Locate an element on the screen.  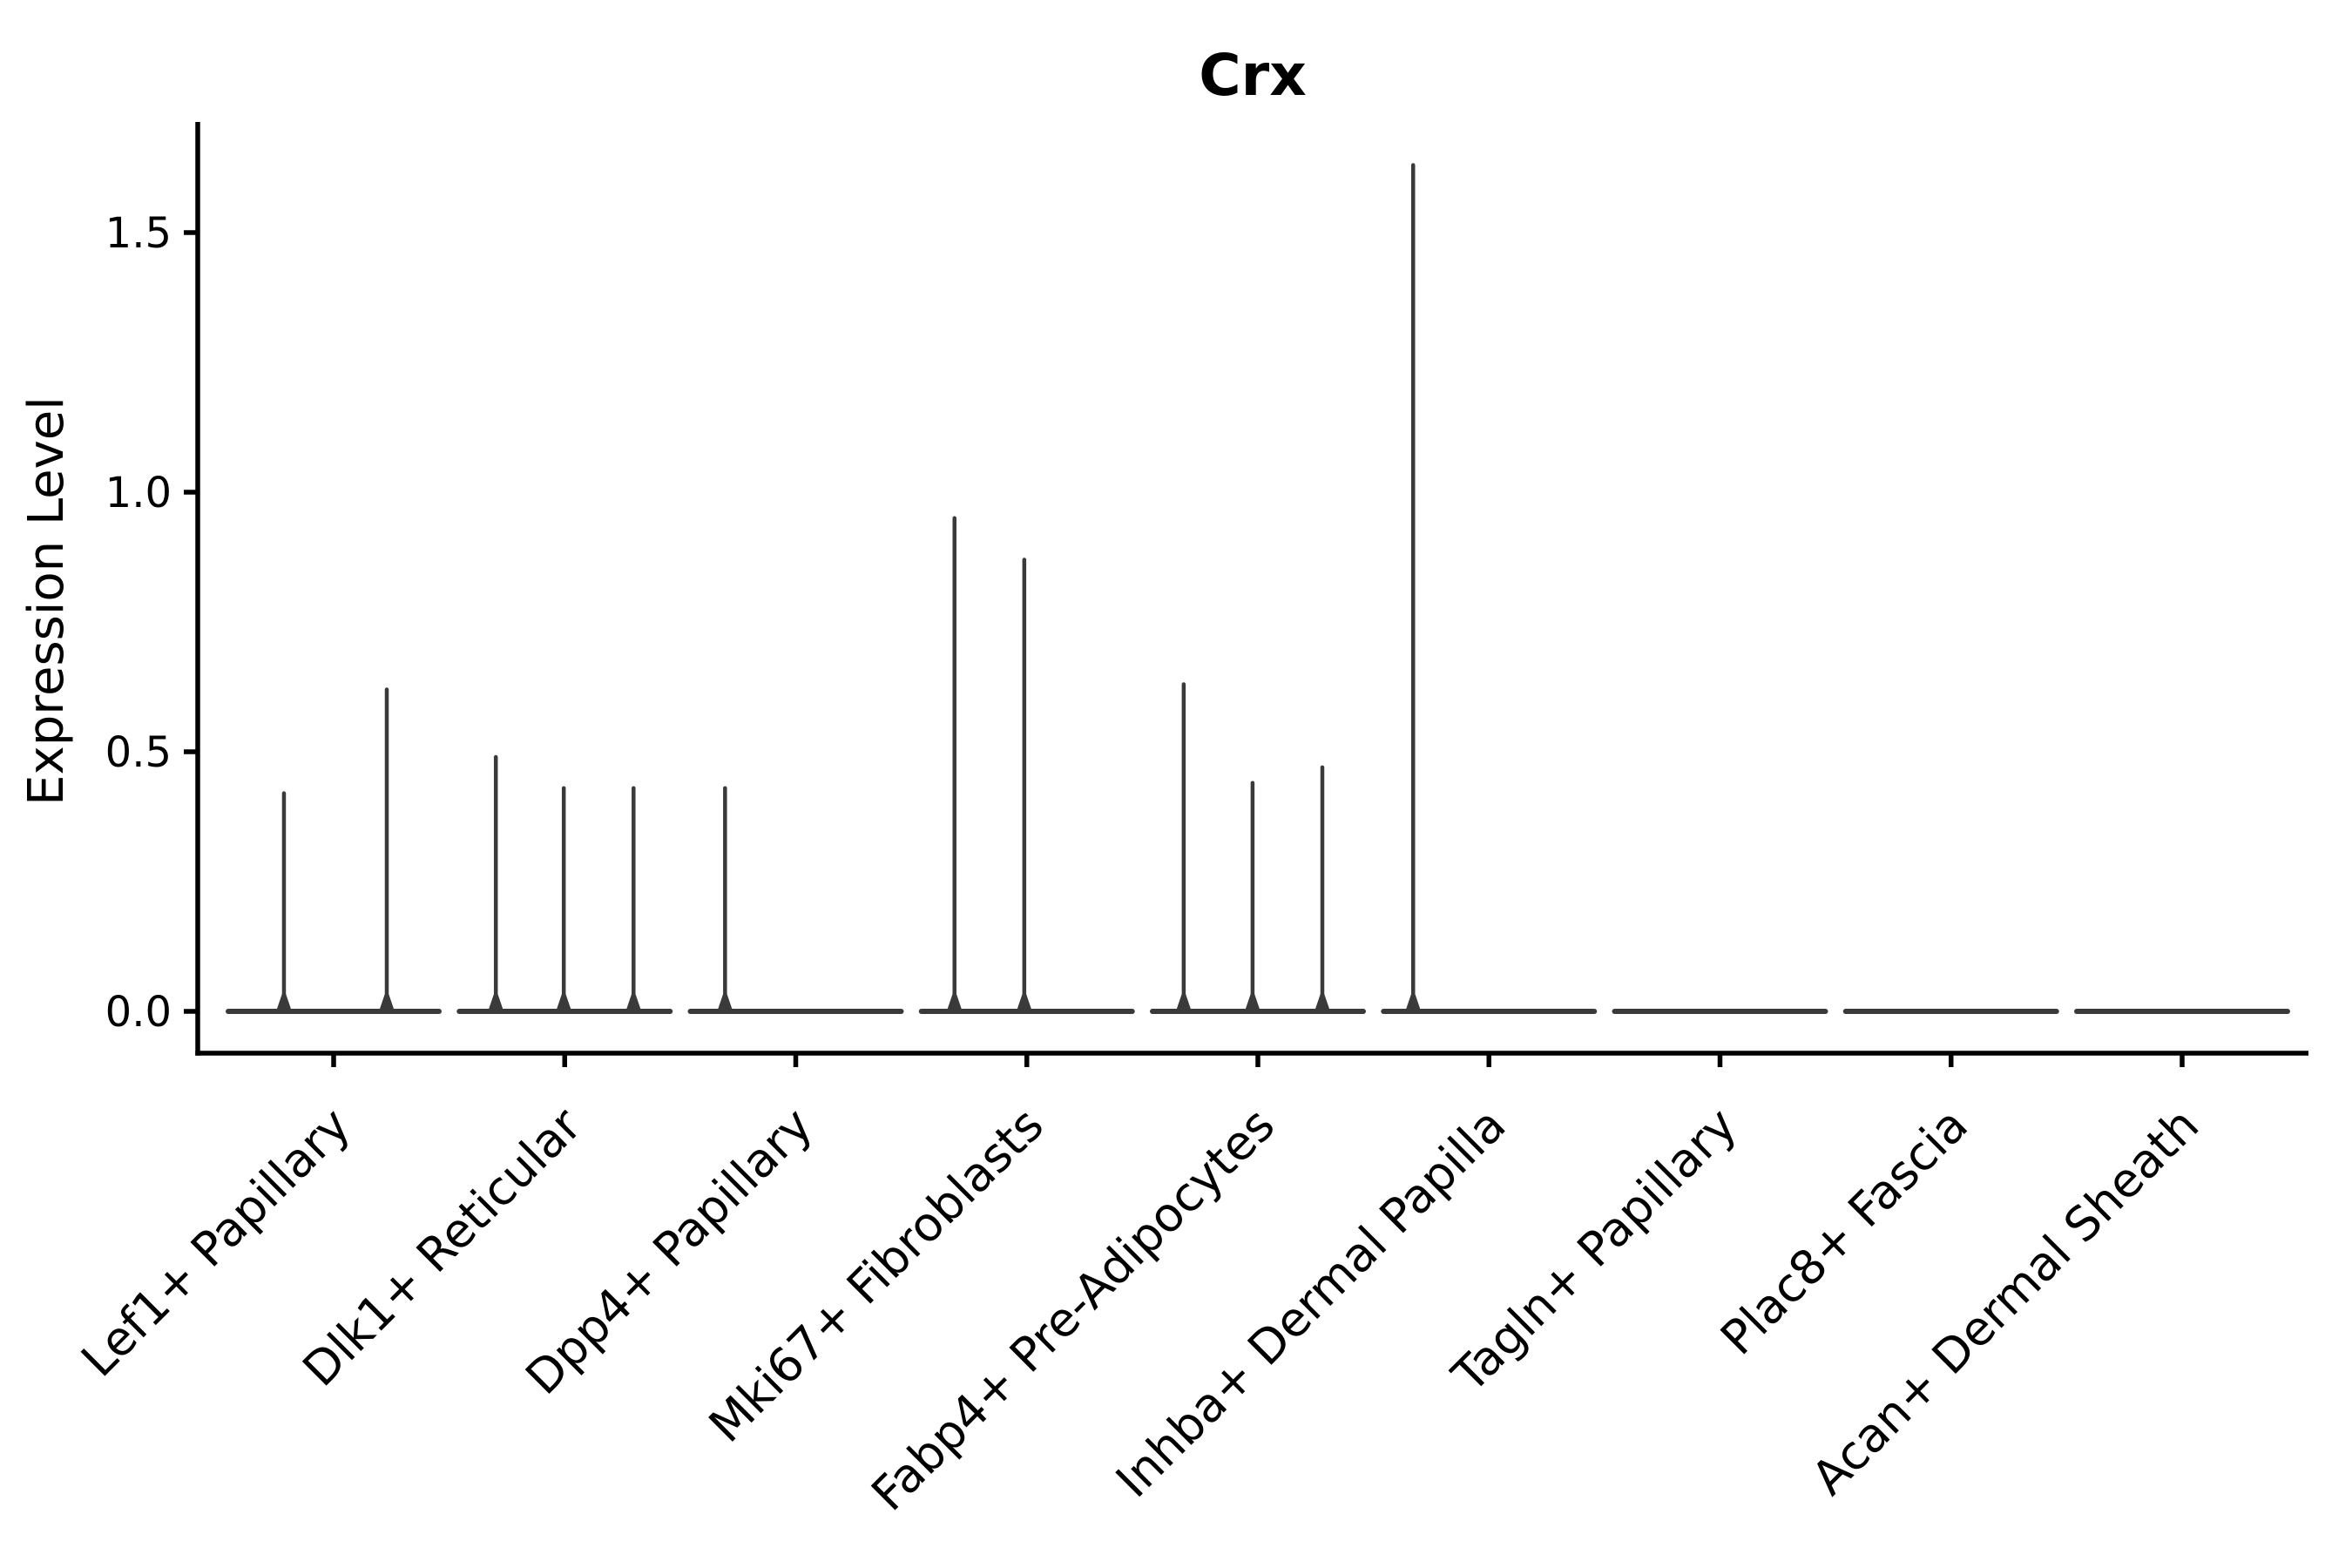
y-tick-label: 1.5 is located at coordinates (138, 233).